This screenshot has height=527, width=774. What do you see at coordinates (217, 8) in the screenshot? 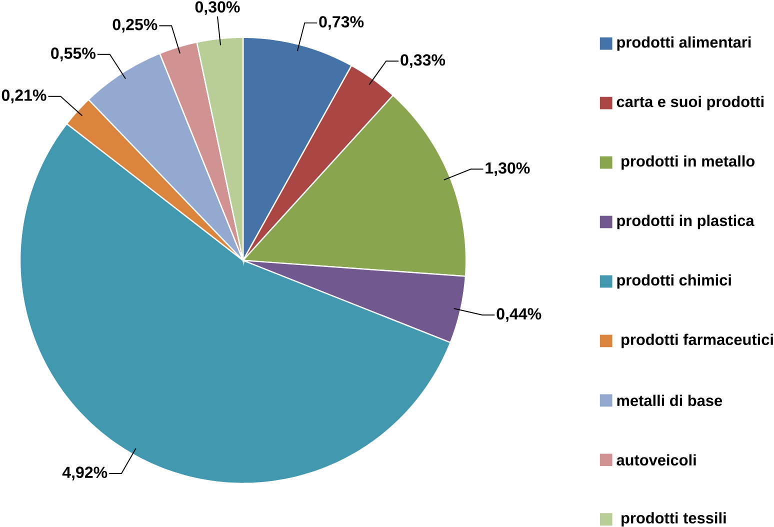
I see `data-label: 0,30%` at bounding box center [217, 8].